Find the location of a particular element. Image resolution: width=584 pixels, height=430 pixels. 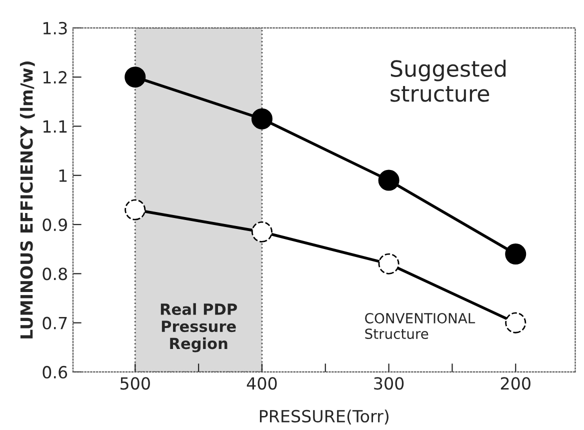

annotation: CONVENTIONAL Structure is located at coordinates (420, 326).